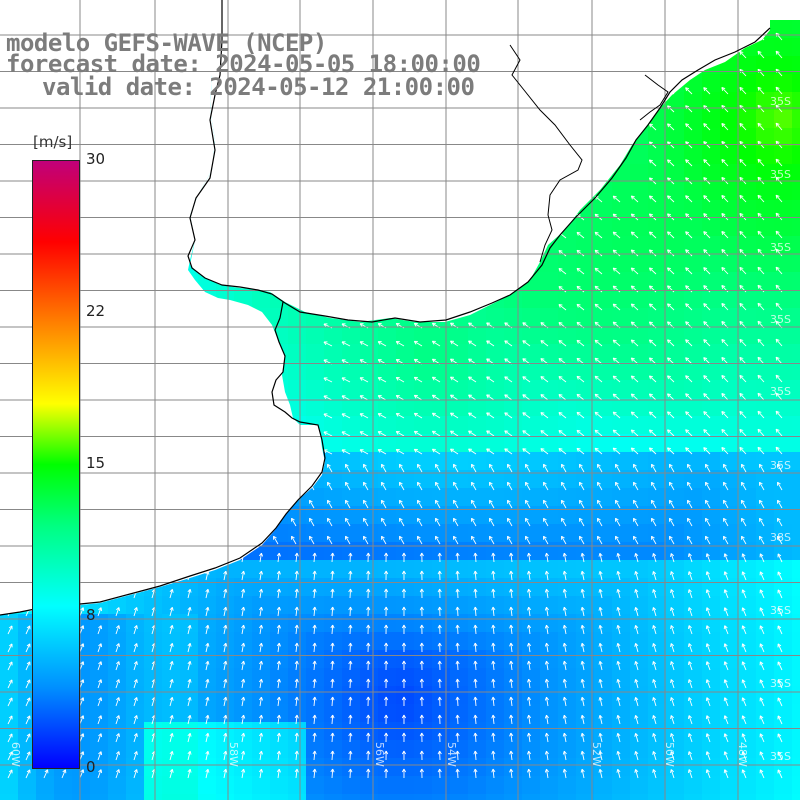  Describe the element at coordinates (780, 537) in the screenshot. I see `lat-label: 38S` at that location.